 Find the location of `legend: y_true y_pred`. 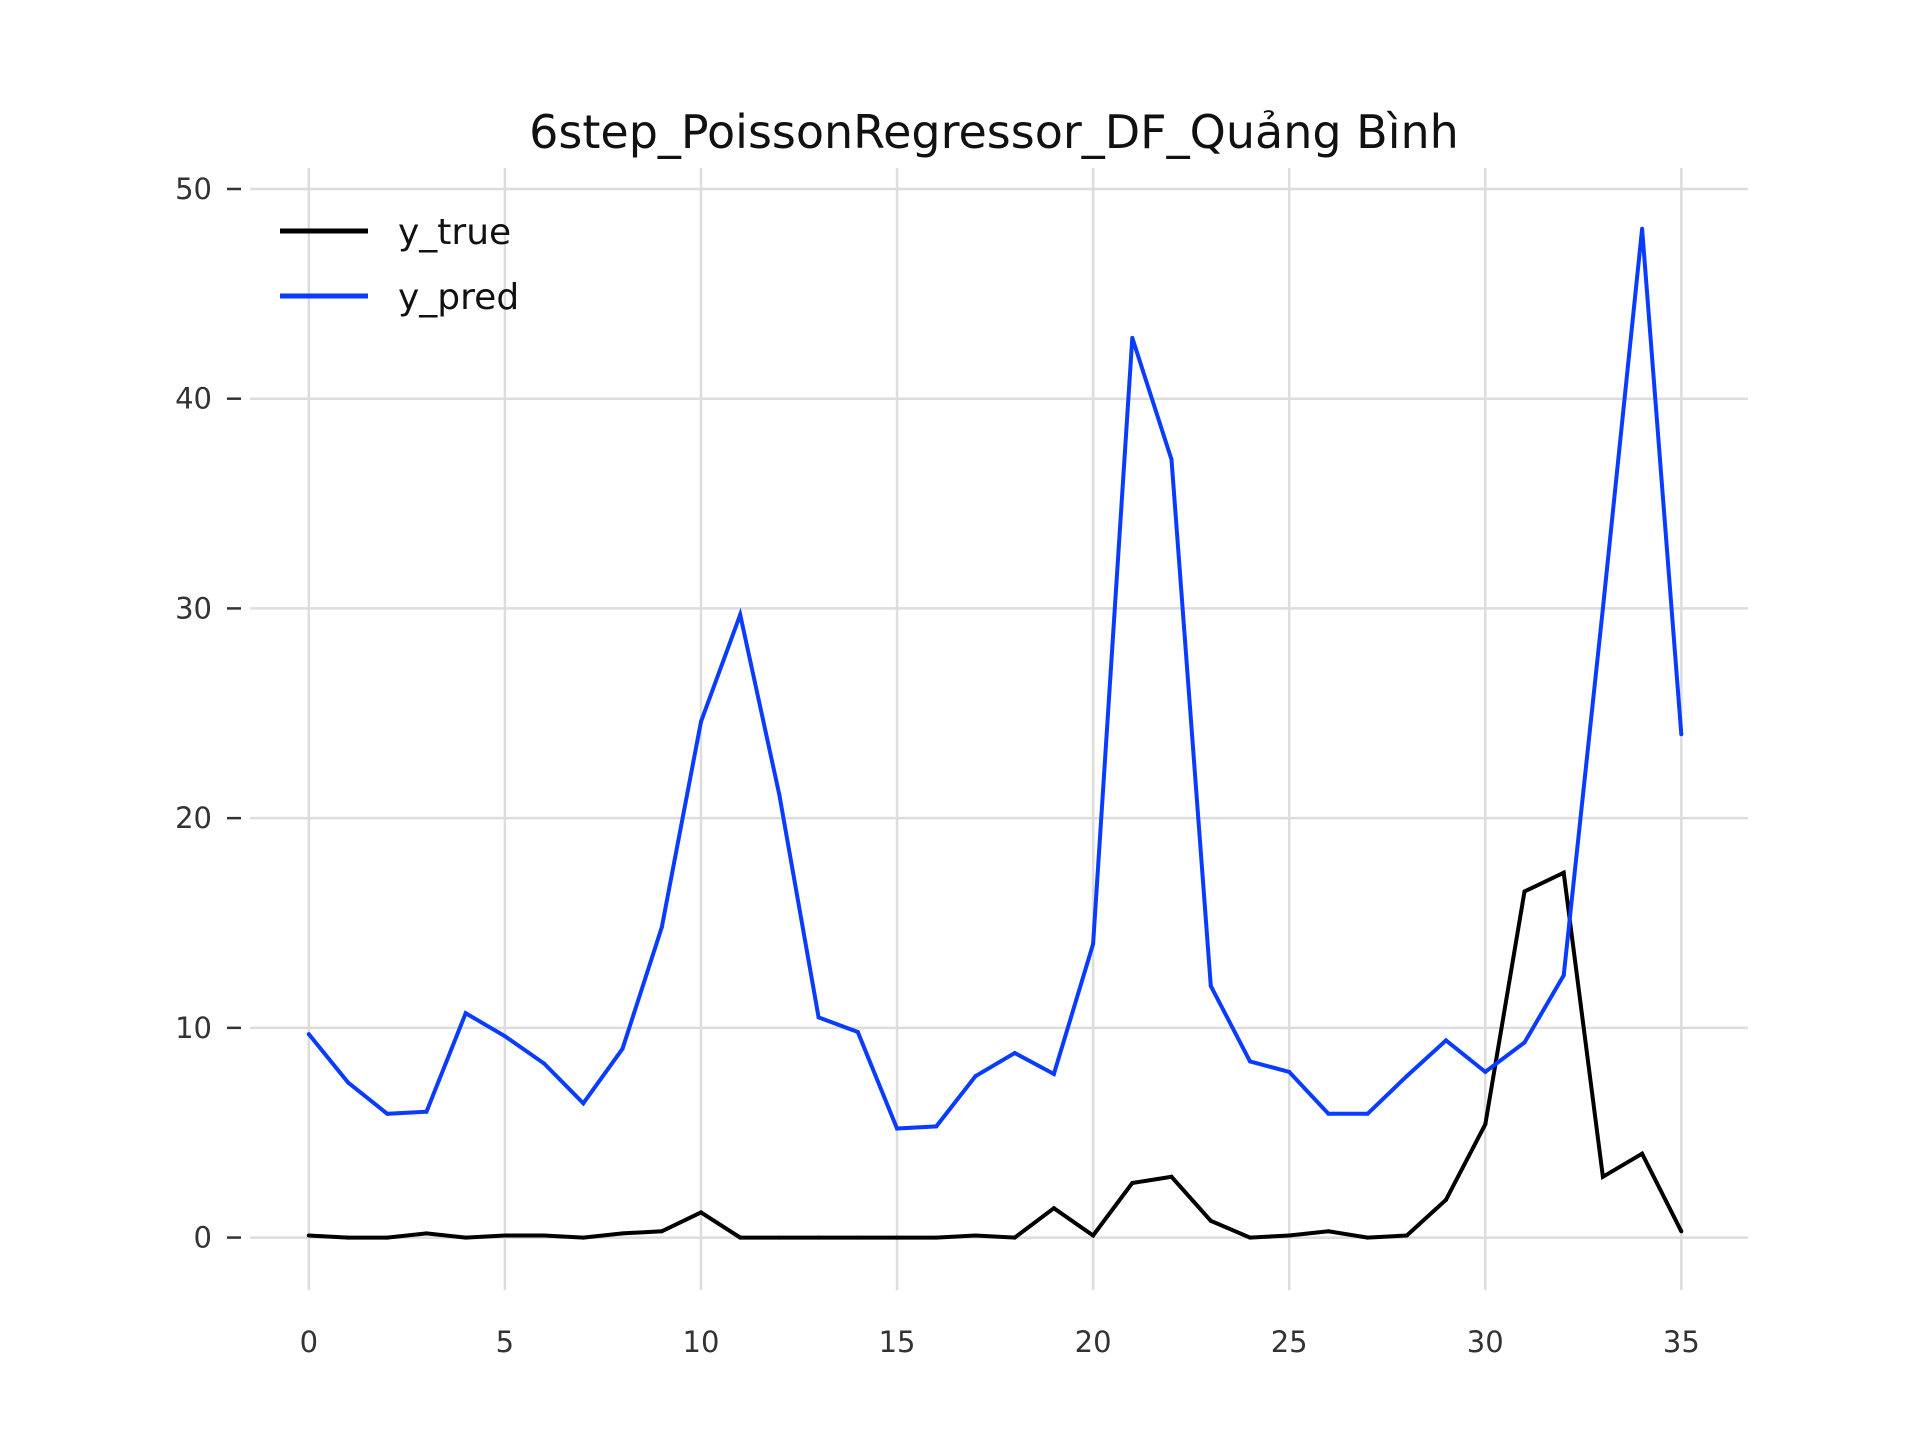

legend: y_true y_pred is located at coordinates (399, 265).